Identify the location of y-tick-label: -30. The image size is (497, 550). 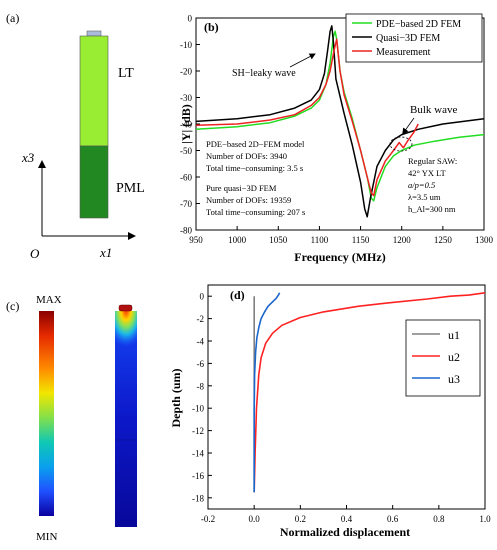
(186, 98).